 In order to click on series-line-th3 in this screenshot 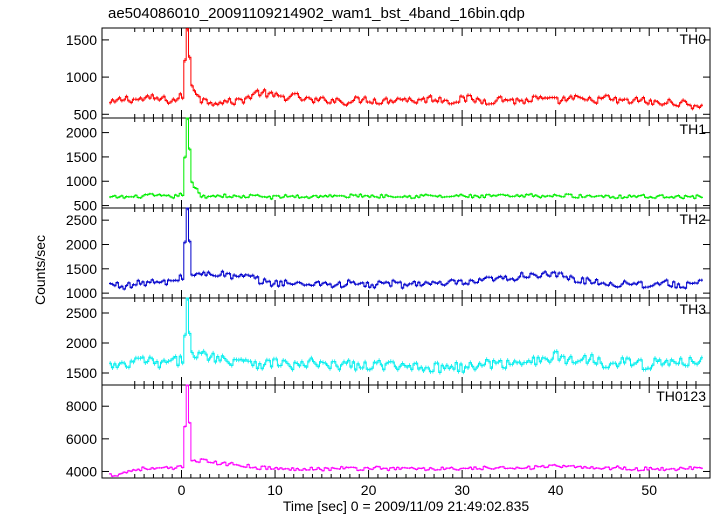, I will do `click(406, 335)`.